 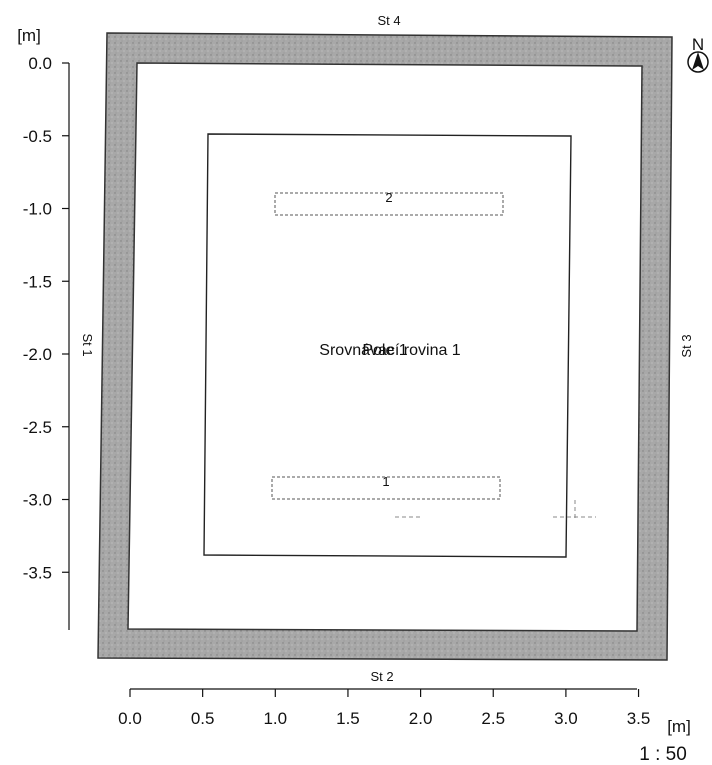 I want to click on y-tick-label: -1.0, so click(x=37, y=209).